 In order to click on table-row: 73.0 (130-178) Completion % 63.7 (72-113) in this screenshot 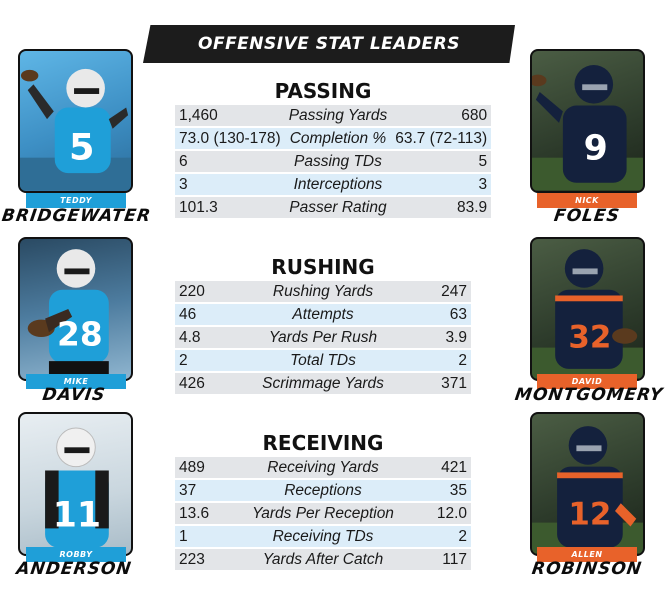, I will do `click(333, 138)`.